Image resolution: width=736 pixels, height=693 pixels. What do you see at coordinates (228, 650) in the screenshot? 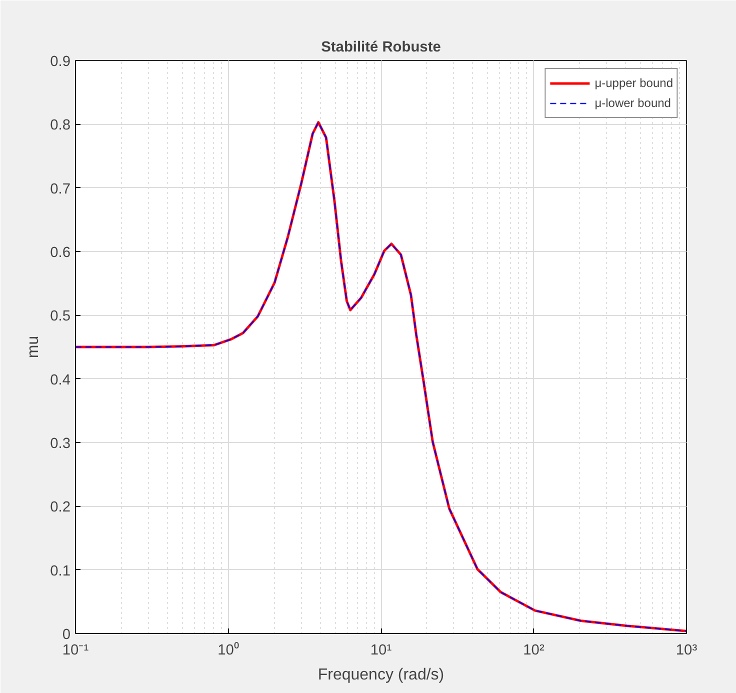
I see `x-tick-label: 10⁰` at bounding box center [228, 650].